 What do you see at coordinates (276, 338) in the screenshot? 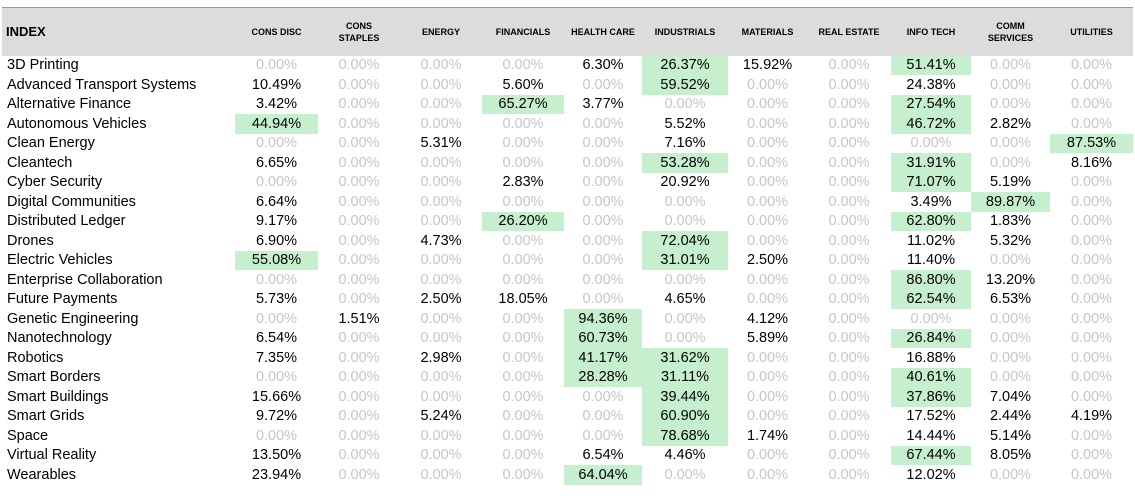
I see `value-cell: 6.54%` at bounding box center [276, 338].